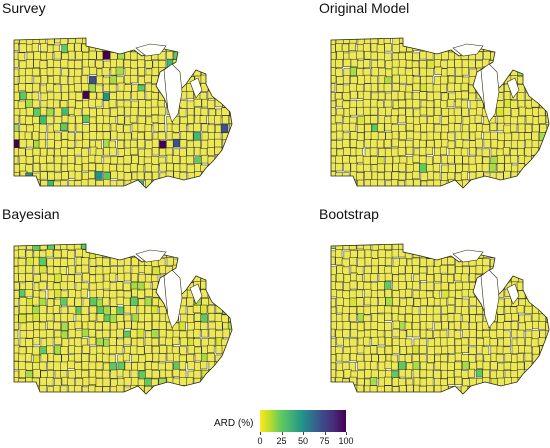 This screenshot has height=448, width=550. What do you see at coordinates (303, 421) in the screenshot?
I see `legend-colorbar` at bounding box center [303, 421].